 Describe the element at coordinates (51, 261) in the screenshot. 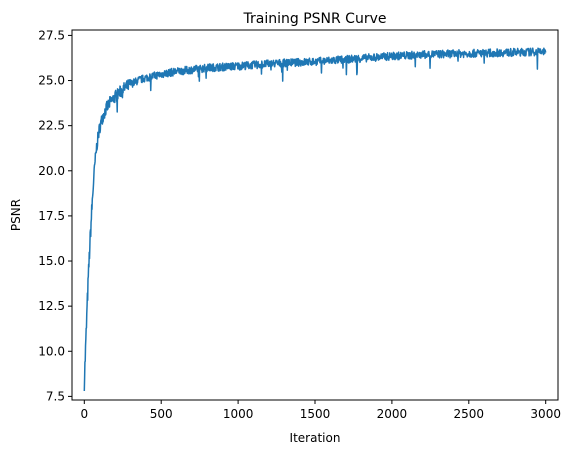

I see `y-tick-label: 15.0` at that location.